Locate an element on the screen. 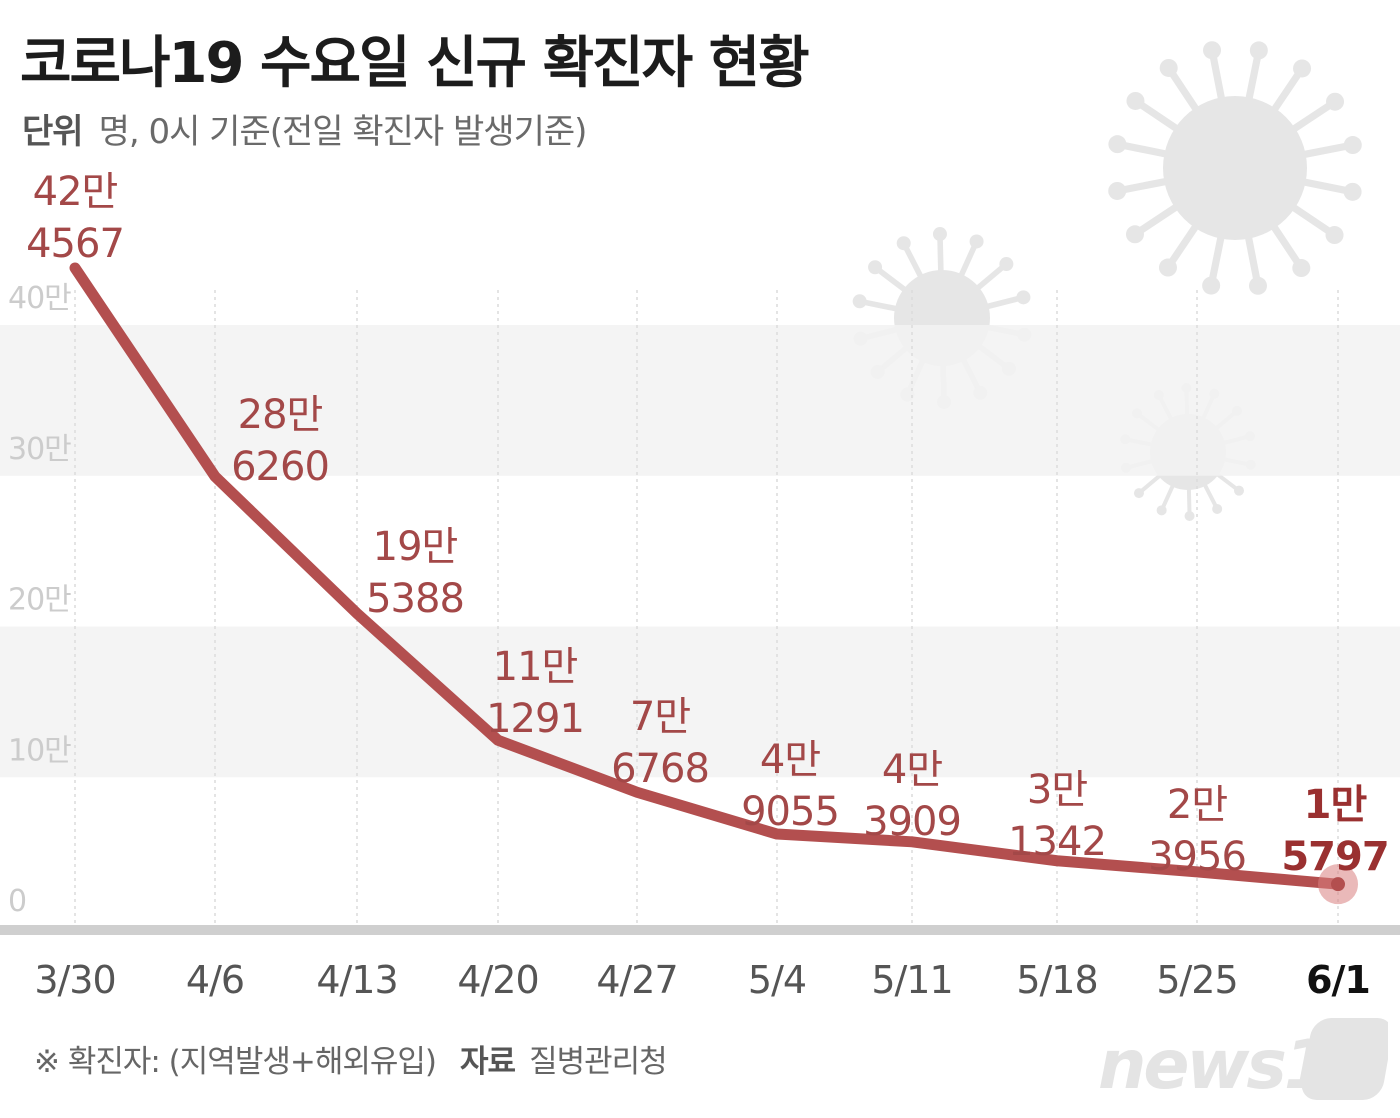 The width and height of the screenshot is (1400, 1118). data-label: 3만 is located at coordinates (1057, 790).